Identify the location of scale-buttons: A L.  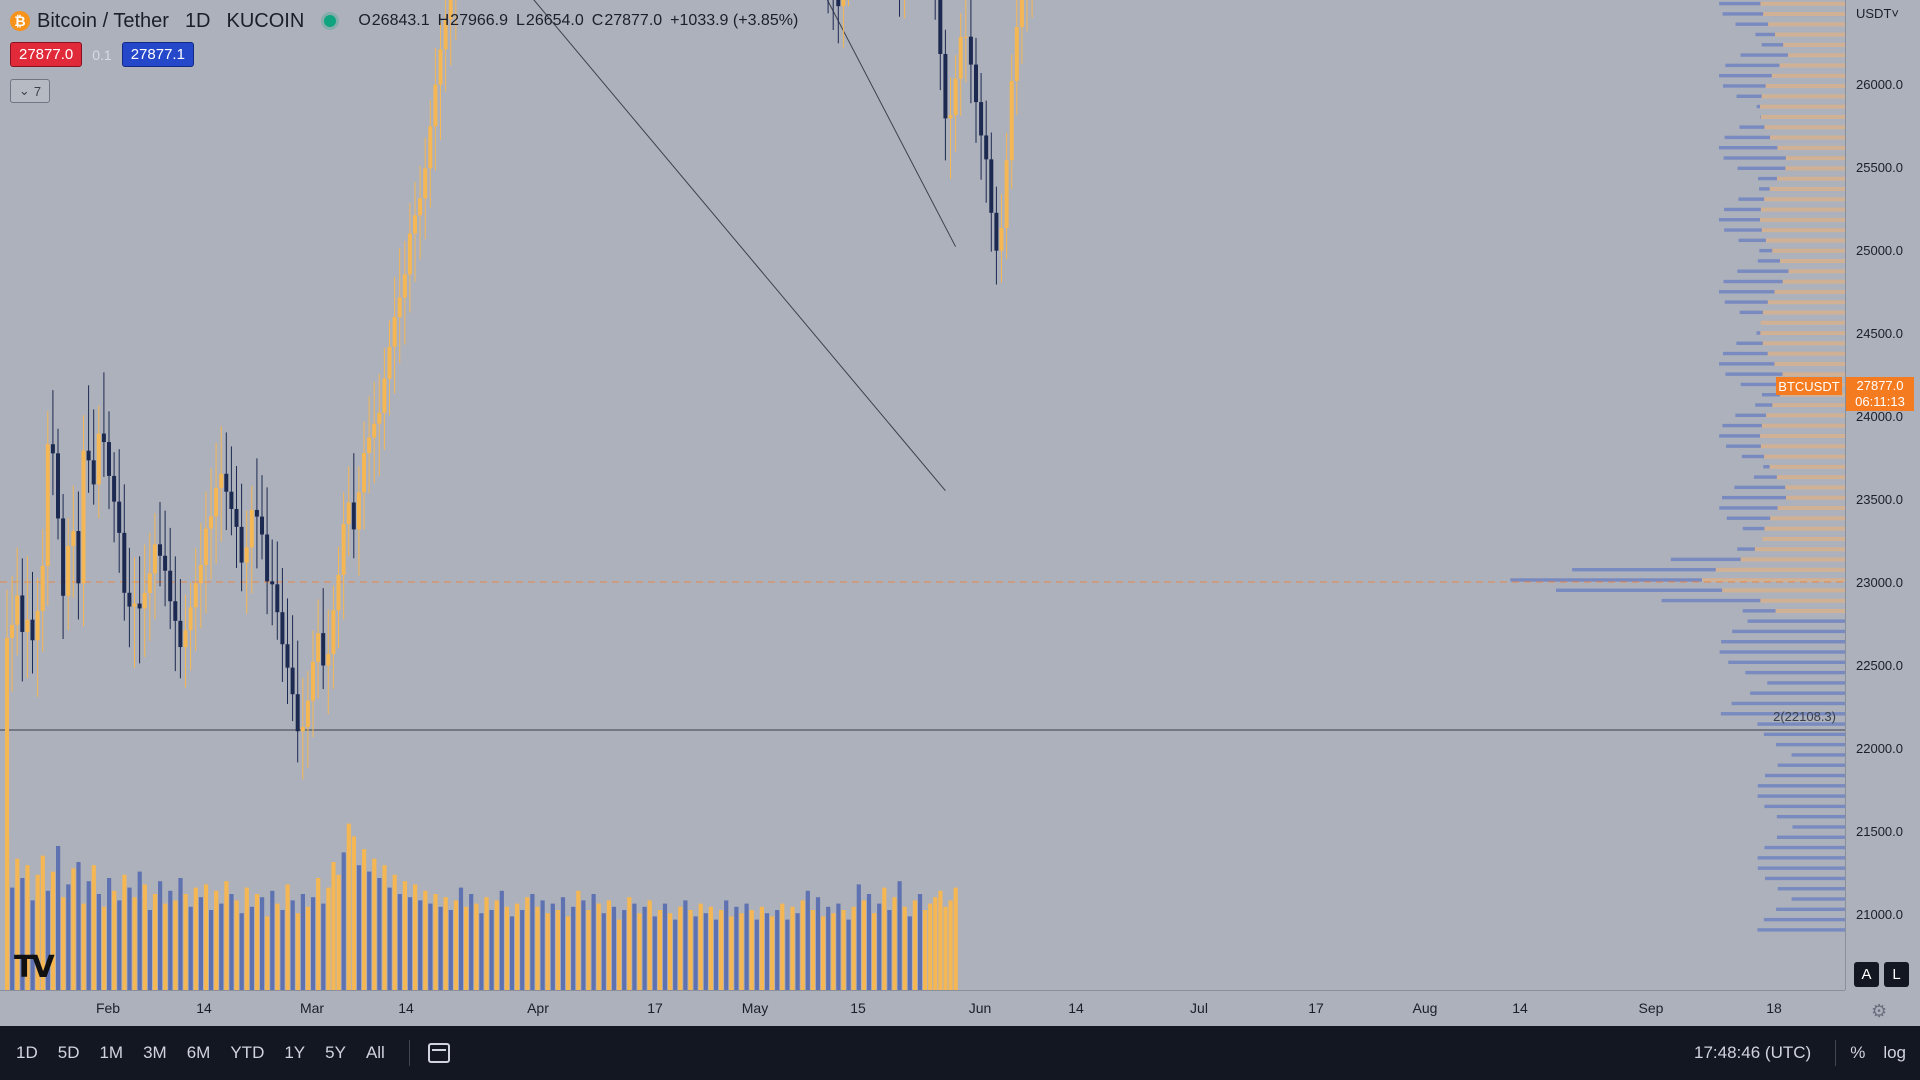
(1881, 974).